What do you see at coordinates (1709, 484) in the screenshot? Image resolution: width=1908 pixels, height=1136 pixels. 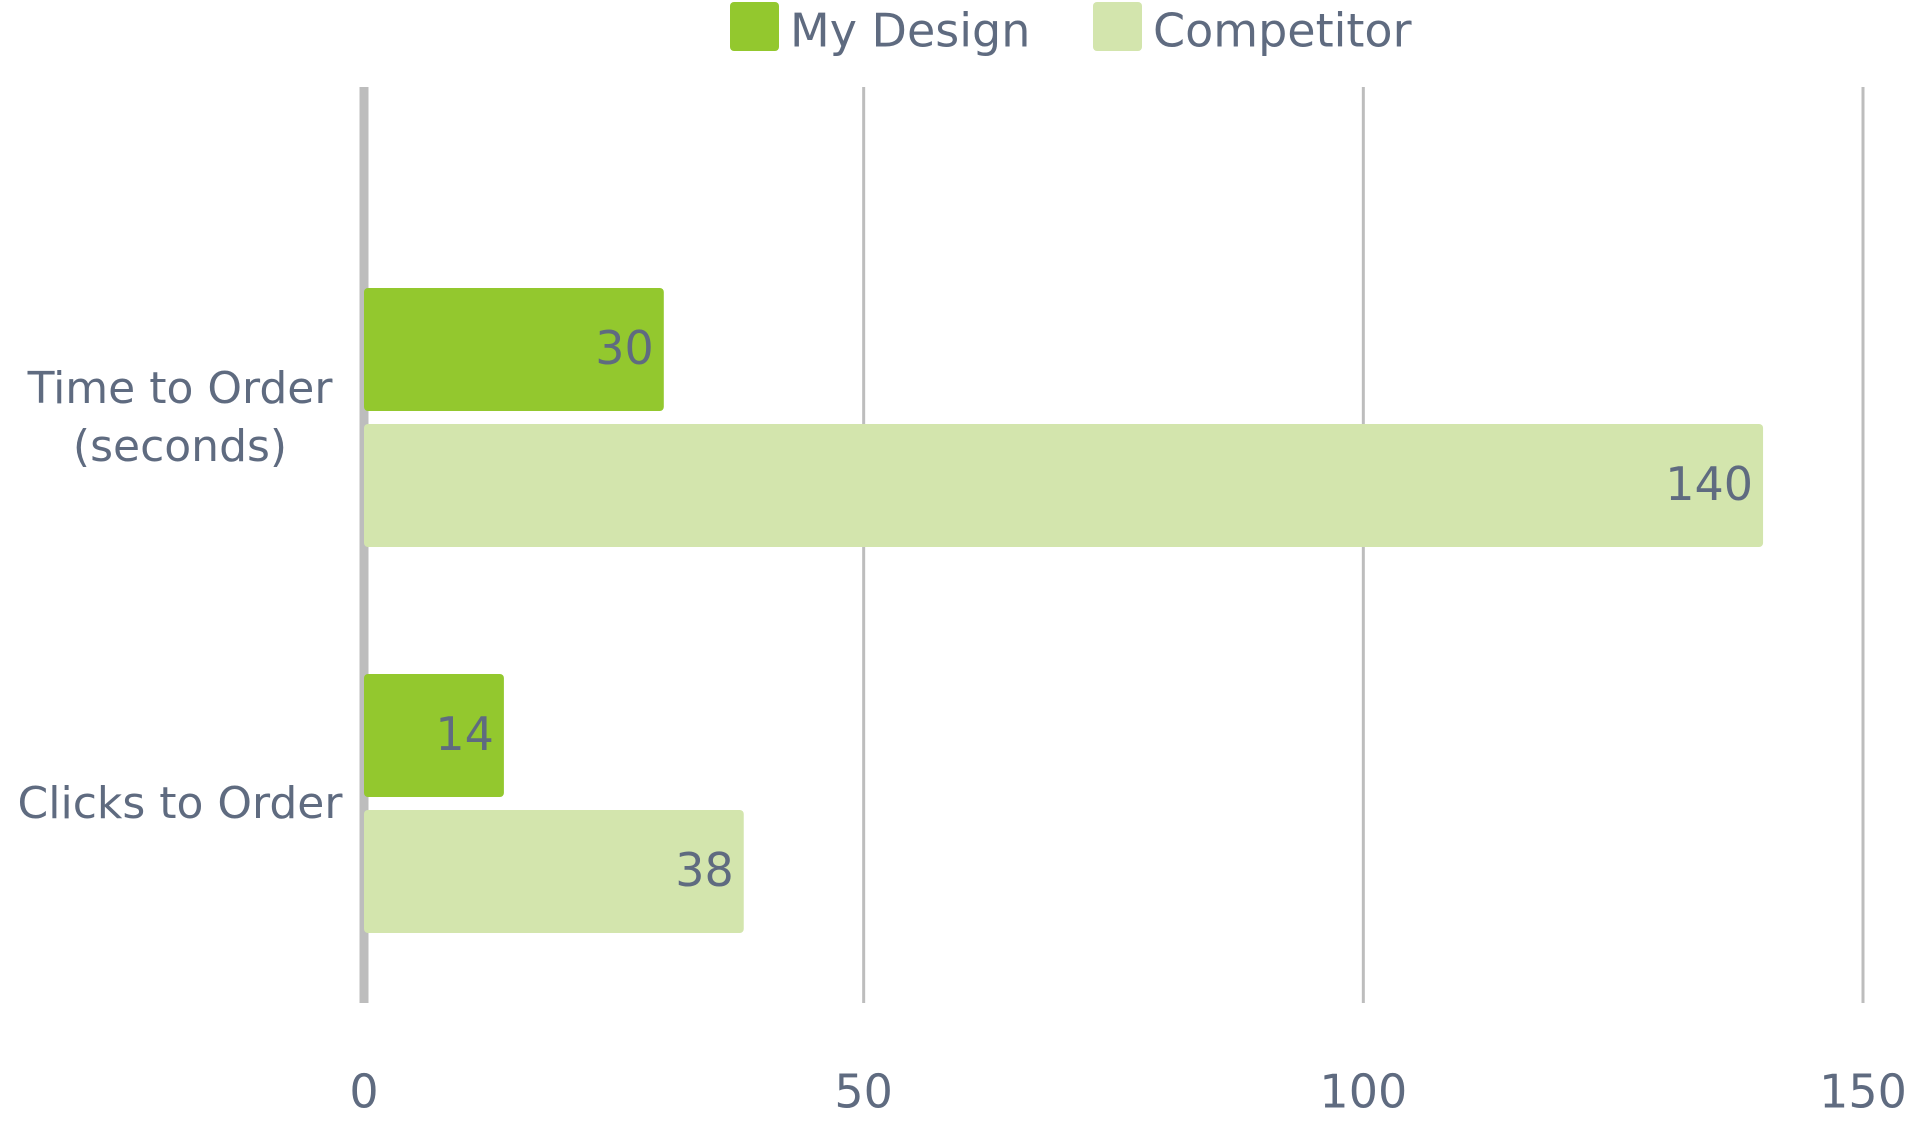 I see `value-label: 140` at bounding box center [1709, 484].